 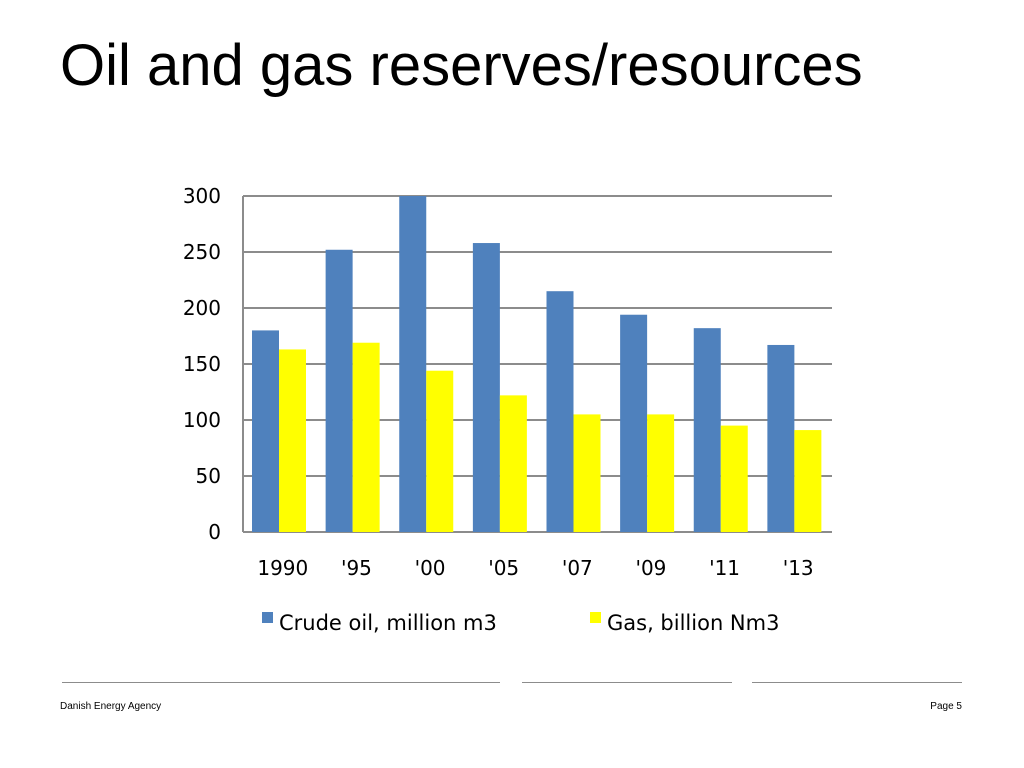 What do you see at coordinates (282, 568) in the screenshot?
I see `x-tick-label: 1990` at bounding box center [282, 568].